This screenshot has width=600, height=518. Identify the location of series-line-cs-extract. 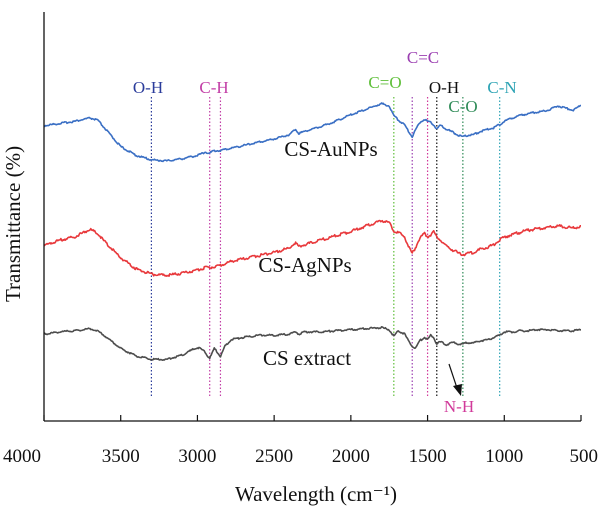
(312, 344).